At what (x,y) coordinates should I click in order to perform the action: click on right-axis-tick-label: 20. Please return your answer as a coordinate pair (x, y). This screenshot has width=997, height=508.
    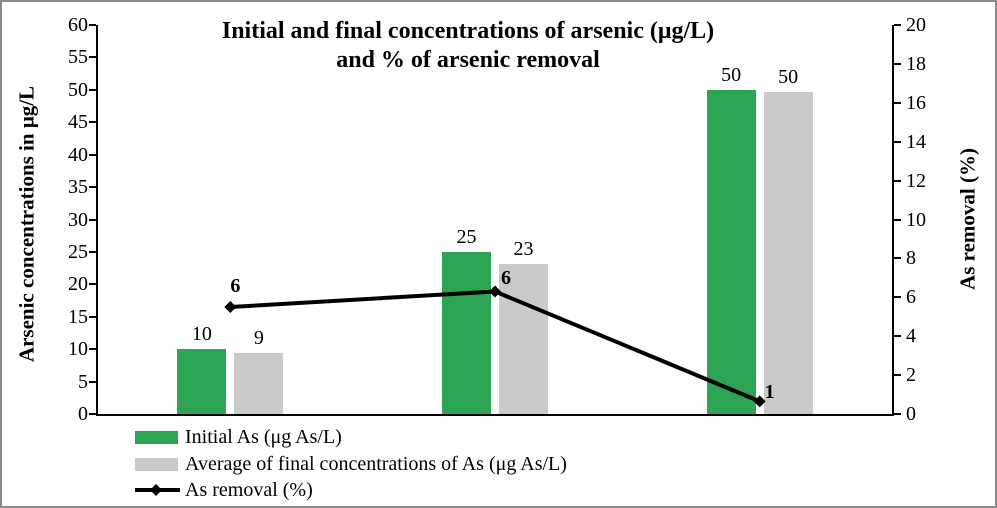
    Looking at the image, I should click on (916, 25).